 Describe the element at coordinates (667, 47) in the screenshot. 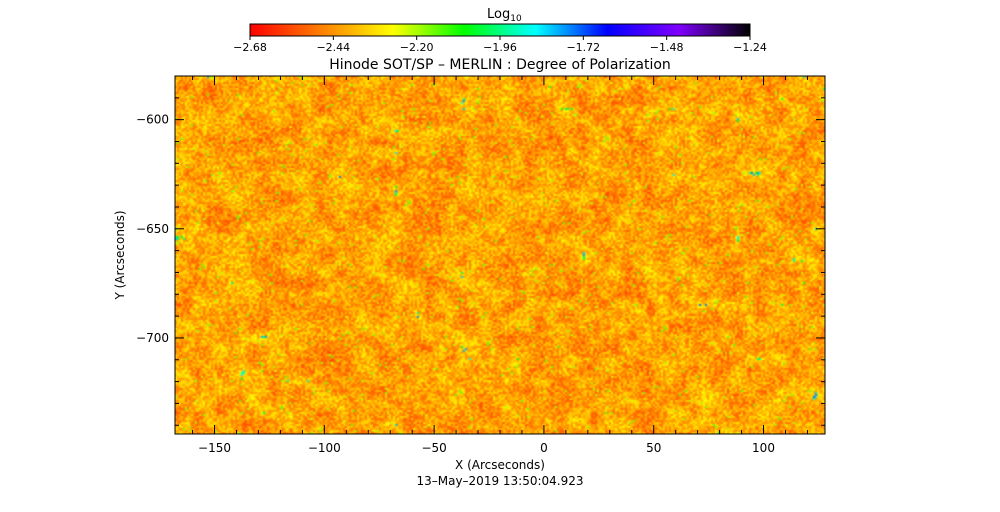

I see `colorbar-tick-label: −1.48` at that location.